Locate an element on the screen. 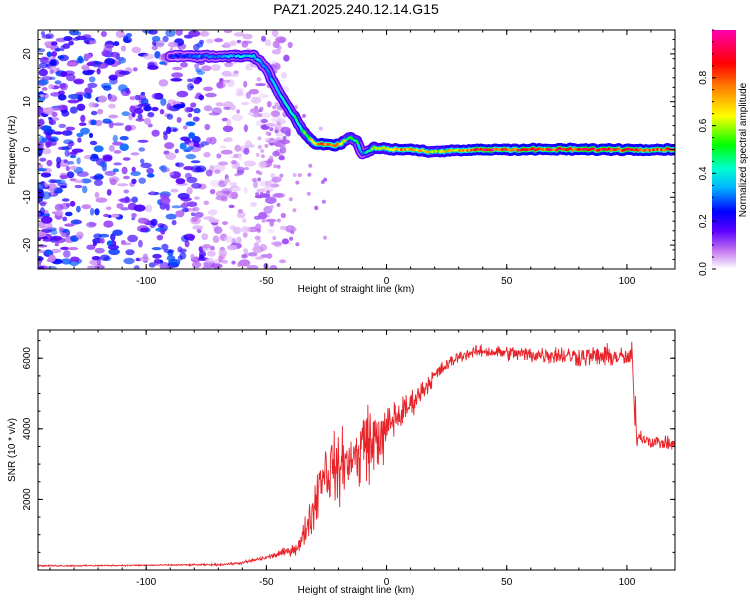 The image size is (750, 600). y-tick-label: 6000 is located at coordinates (27, 358).